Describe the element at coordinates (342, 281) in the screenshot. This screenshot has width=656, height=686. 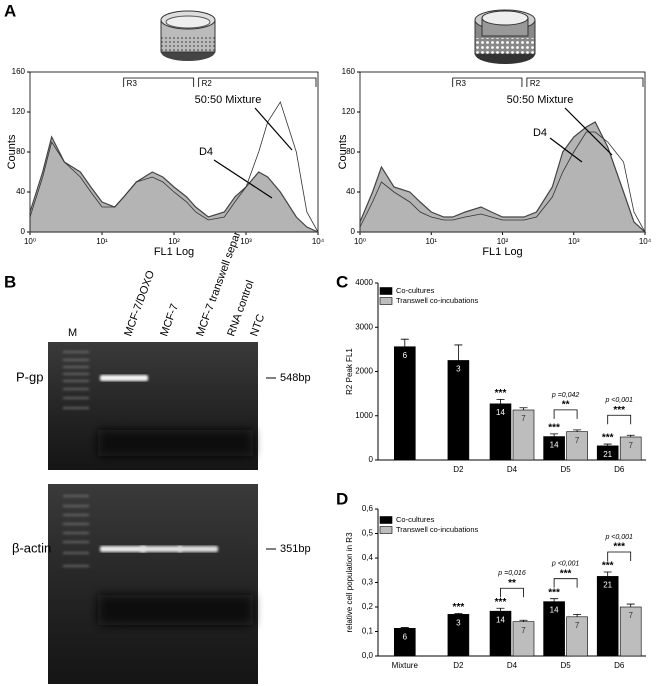
I see `panel-label: C` at that location.